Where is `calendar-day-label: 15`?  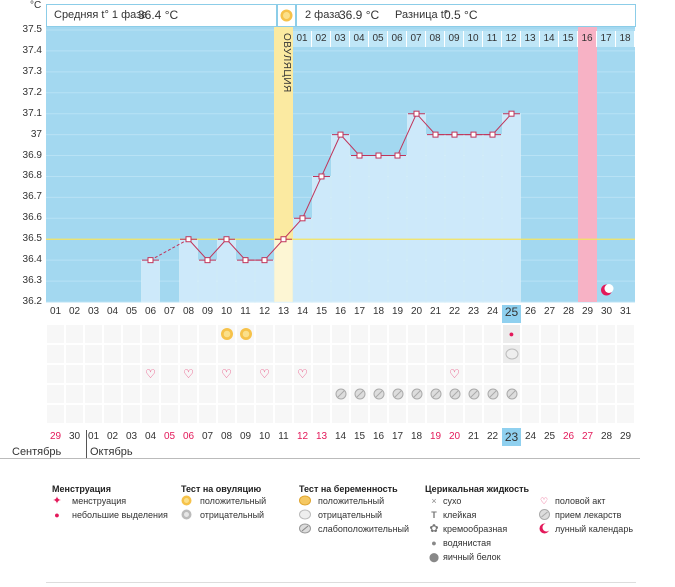
calendar-day-label: 15 is located at coordinates (359, 436).